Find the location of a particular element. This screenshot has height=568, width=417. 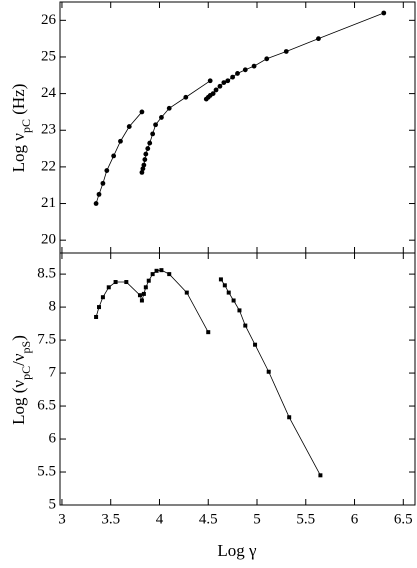

x-tick-label: 4 is located at coordinates (160, 519).